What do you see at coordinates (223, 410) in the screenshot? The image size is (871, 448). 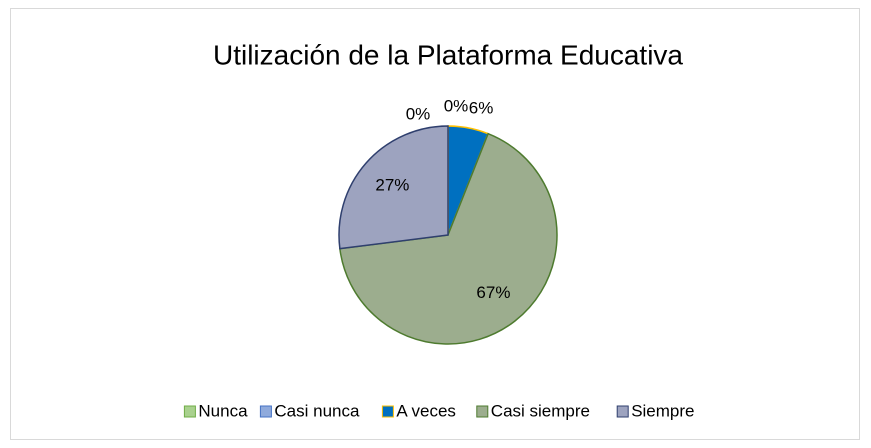 I see `legend-label: Nunca` at bounding box center [223, 410].